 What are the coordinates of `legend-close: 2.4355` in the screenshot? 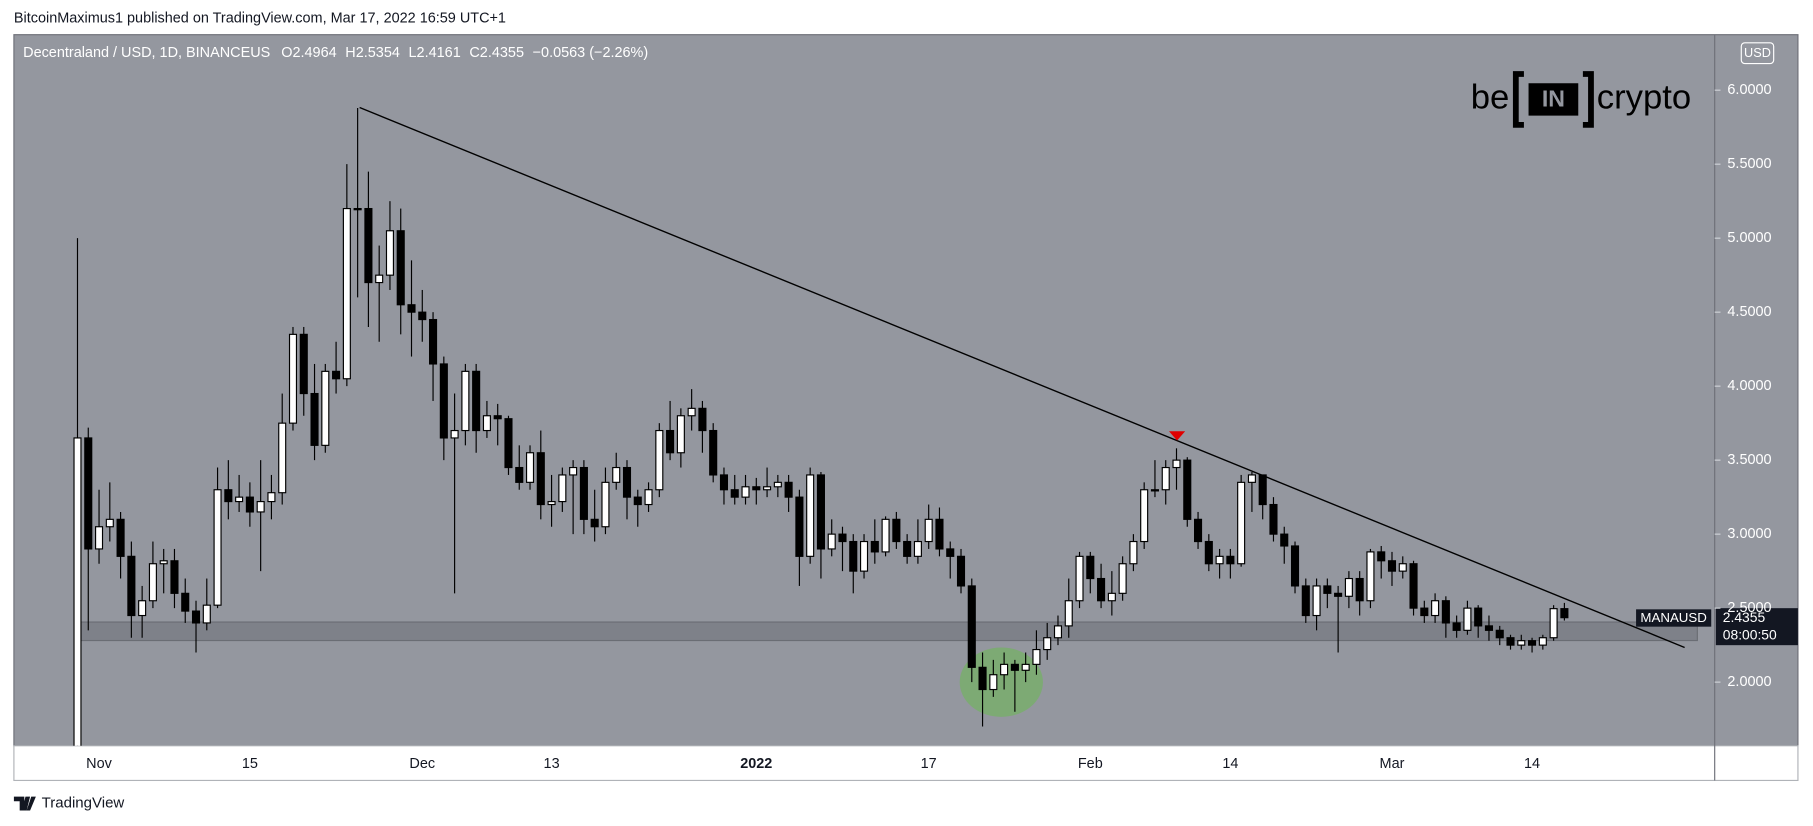 It's located at (502, 53).